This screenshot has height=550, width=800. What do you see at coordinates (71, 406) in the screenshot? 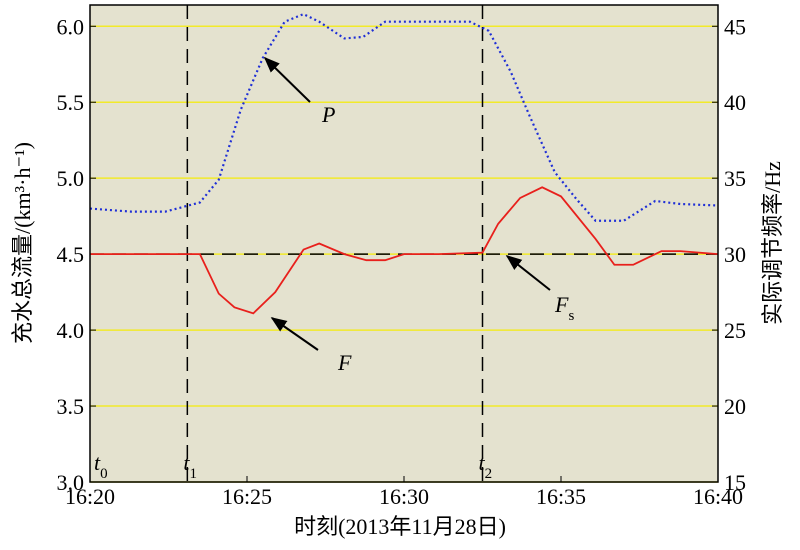
I see `y-tick-label: 3.5` at bounding box center [71, 406].